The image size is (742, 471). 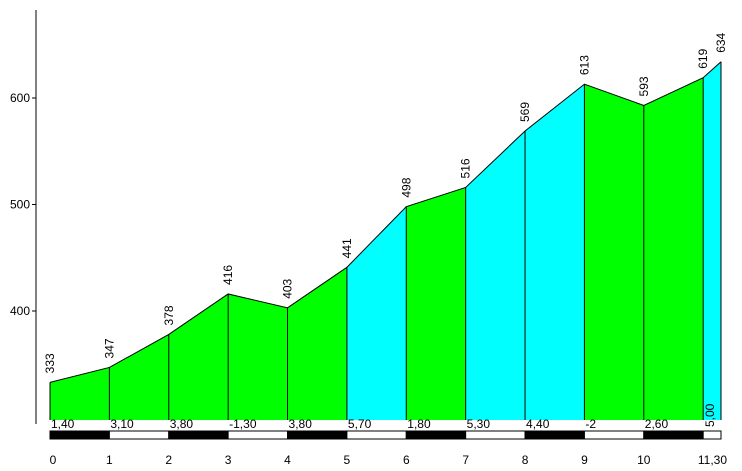 What do you see at coordinates (465, 460) in the screenshot?
I see `x-tick-label: 7` at bounding box center [465, 460].